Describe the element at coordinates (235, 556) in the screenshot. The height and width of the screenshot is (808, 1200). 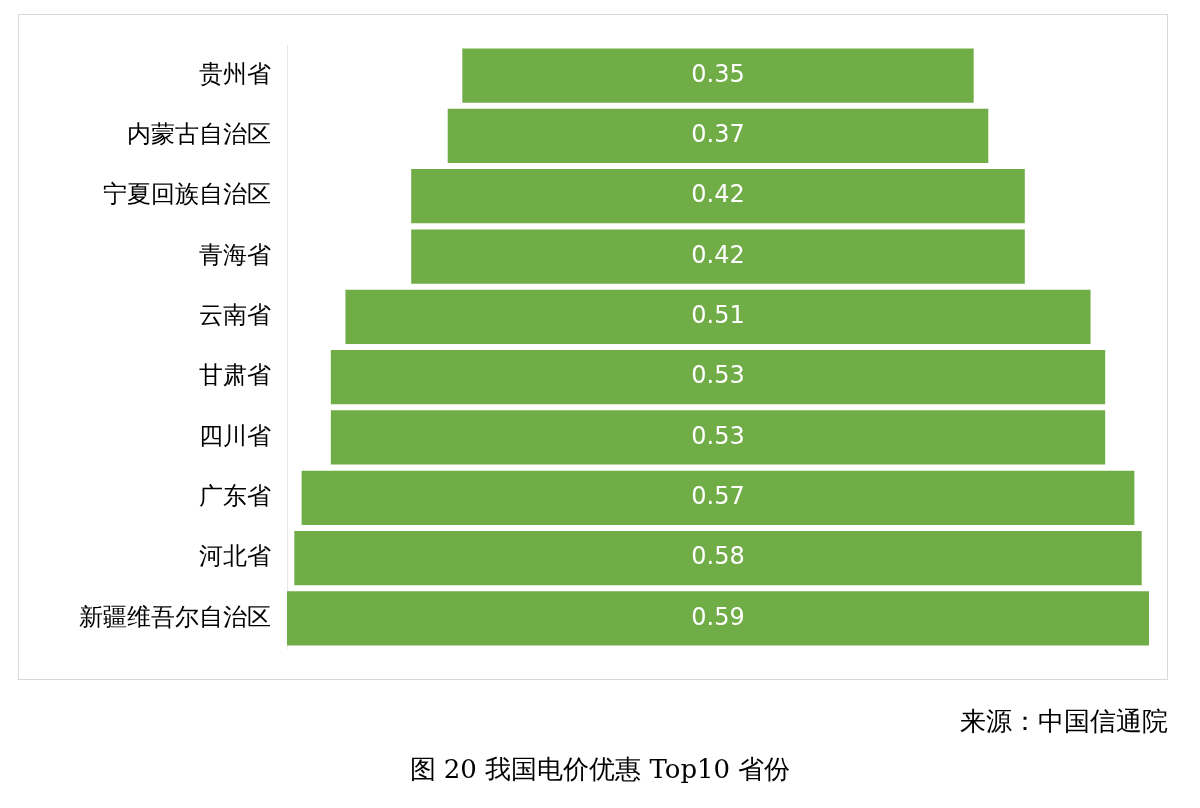
I see `category-label: 河北省` at that location.